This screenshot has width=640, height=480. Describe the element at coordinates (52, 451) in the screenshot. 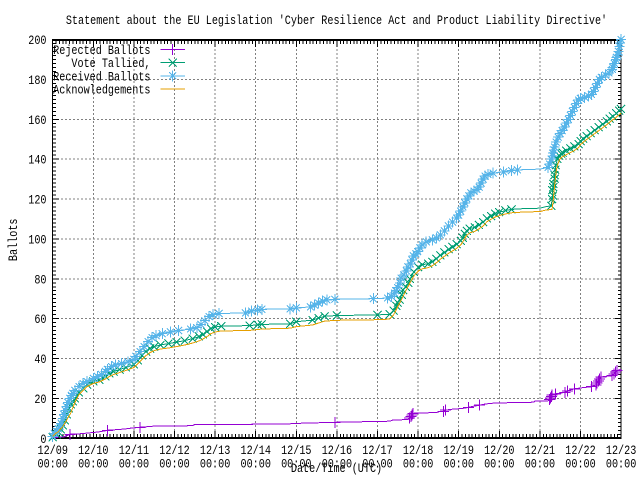

I see `svg-text: 12/09` at that location.